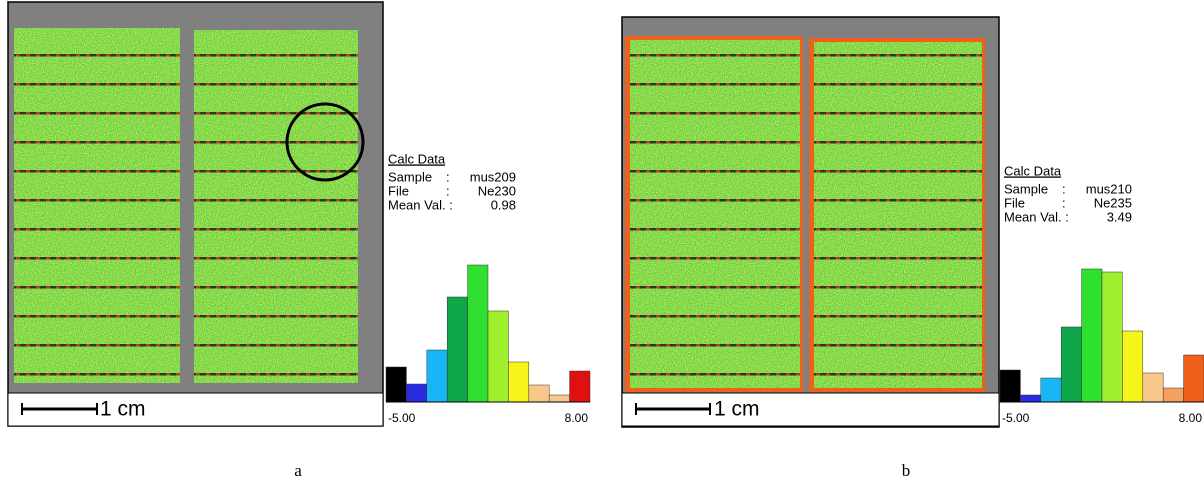  Describe the element at coordinates (1109, 188) in the screenshot. I see `info-value: mus210` at that location.